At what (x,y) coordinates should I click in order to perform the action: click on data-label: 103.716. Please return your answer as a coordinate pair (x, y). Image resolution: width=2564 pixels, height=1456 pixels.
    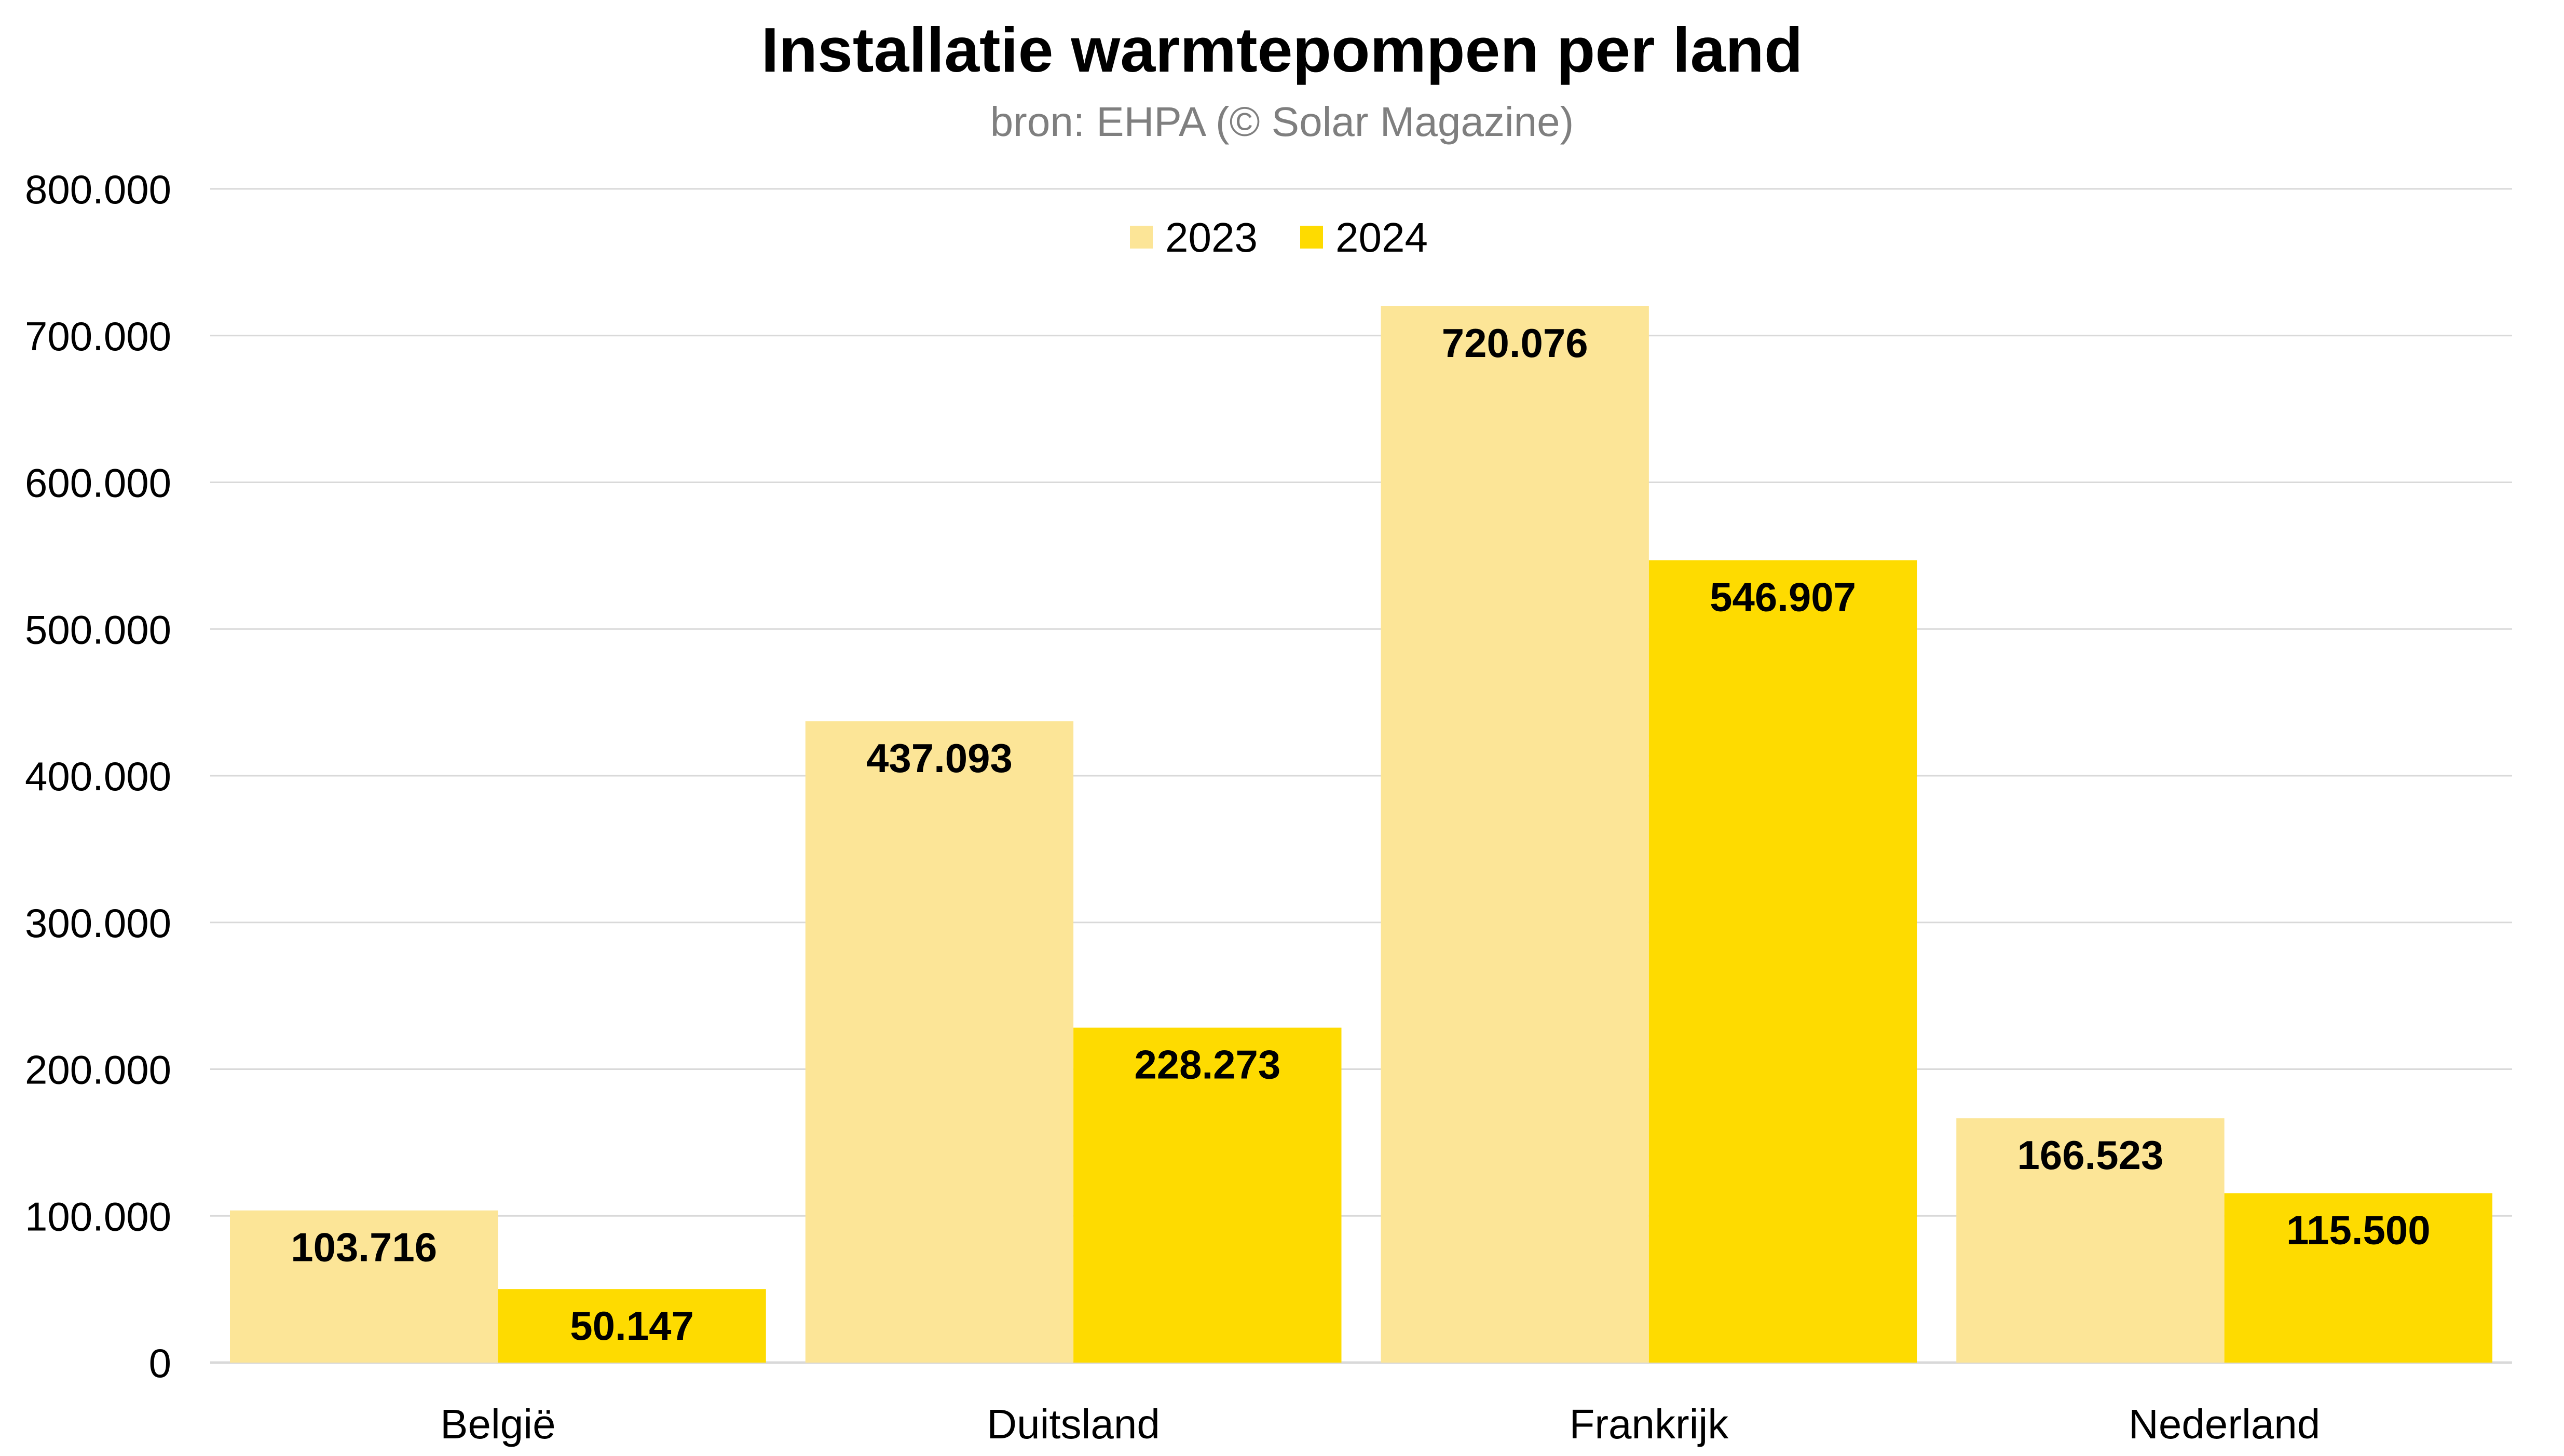
    Looking at the image, I should click on (364, 1248).